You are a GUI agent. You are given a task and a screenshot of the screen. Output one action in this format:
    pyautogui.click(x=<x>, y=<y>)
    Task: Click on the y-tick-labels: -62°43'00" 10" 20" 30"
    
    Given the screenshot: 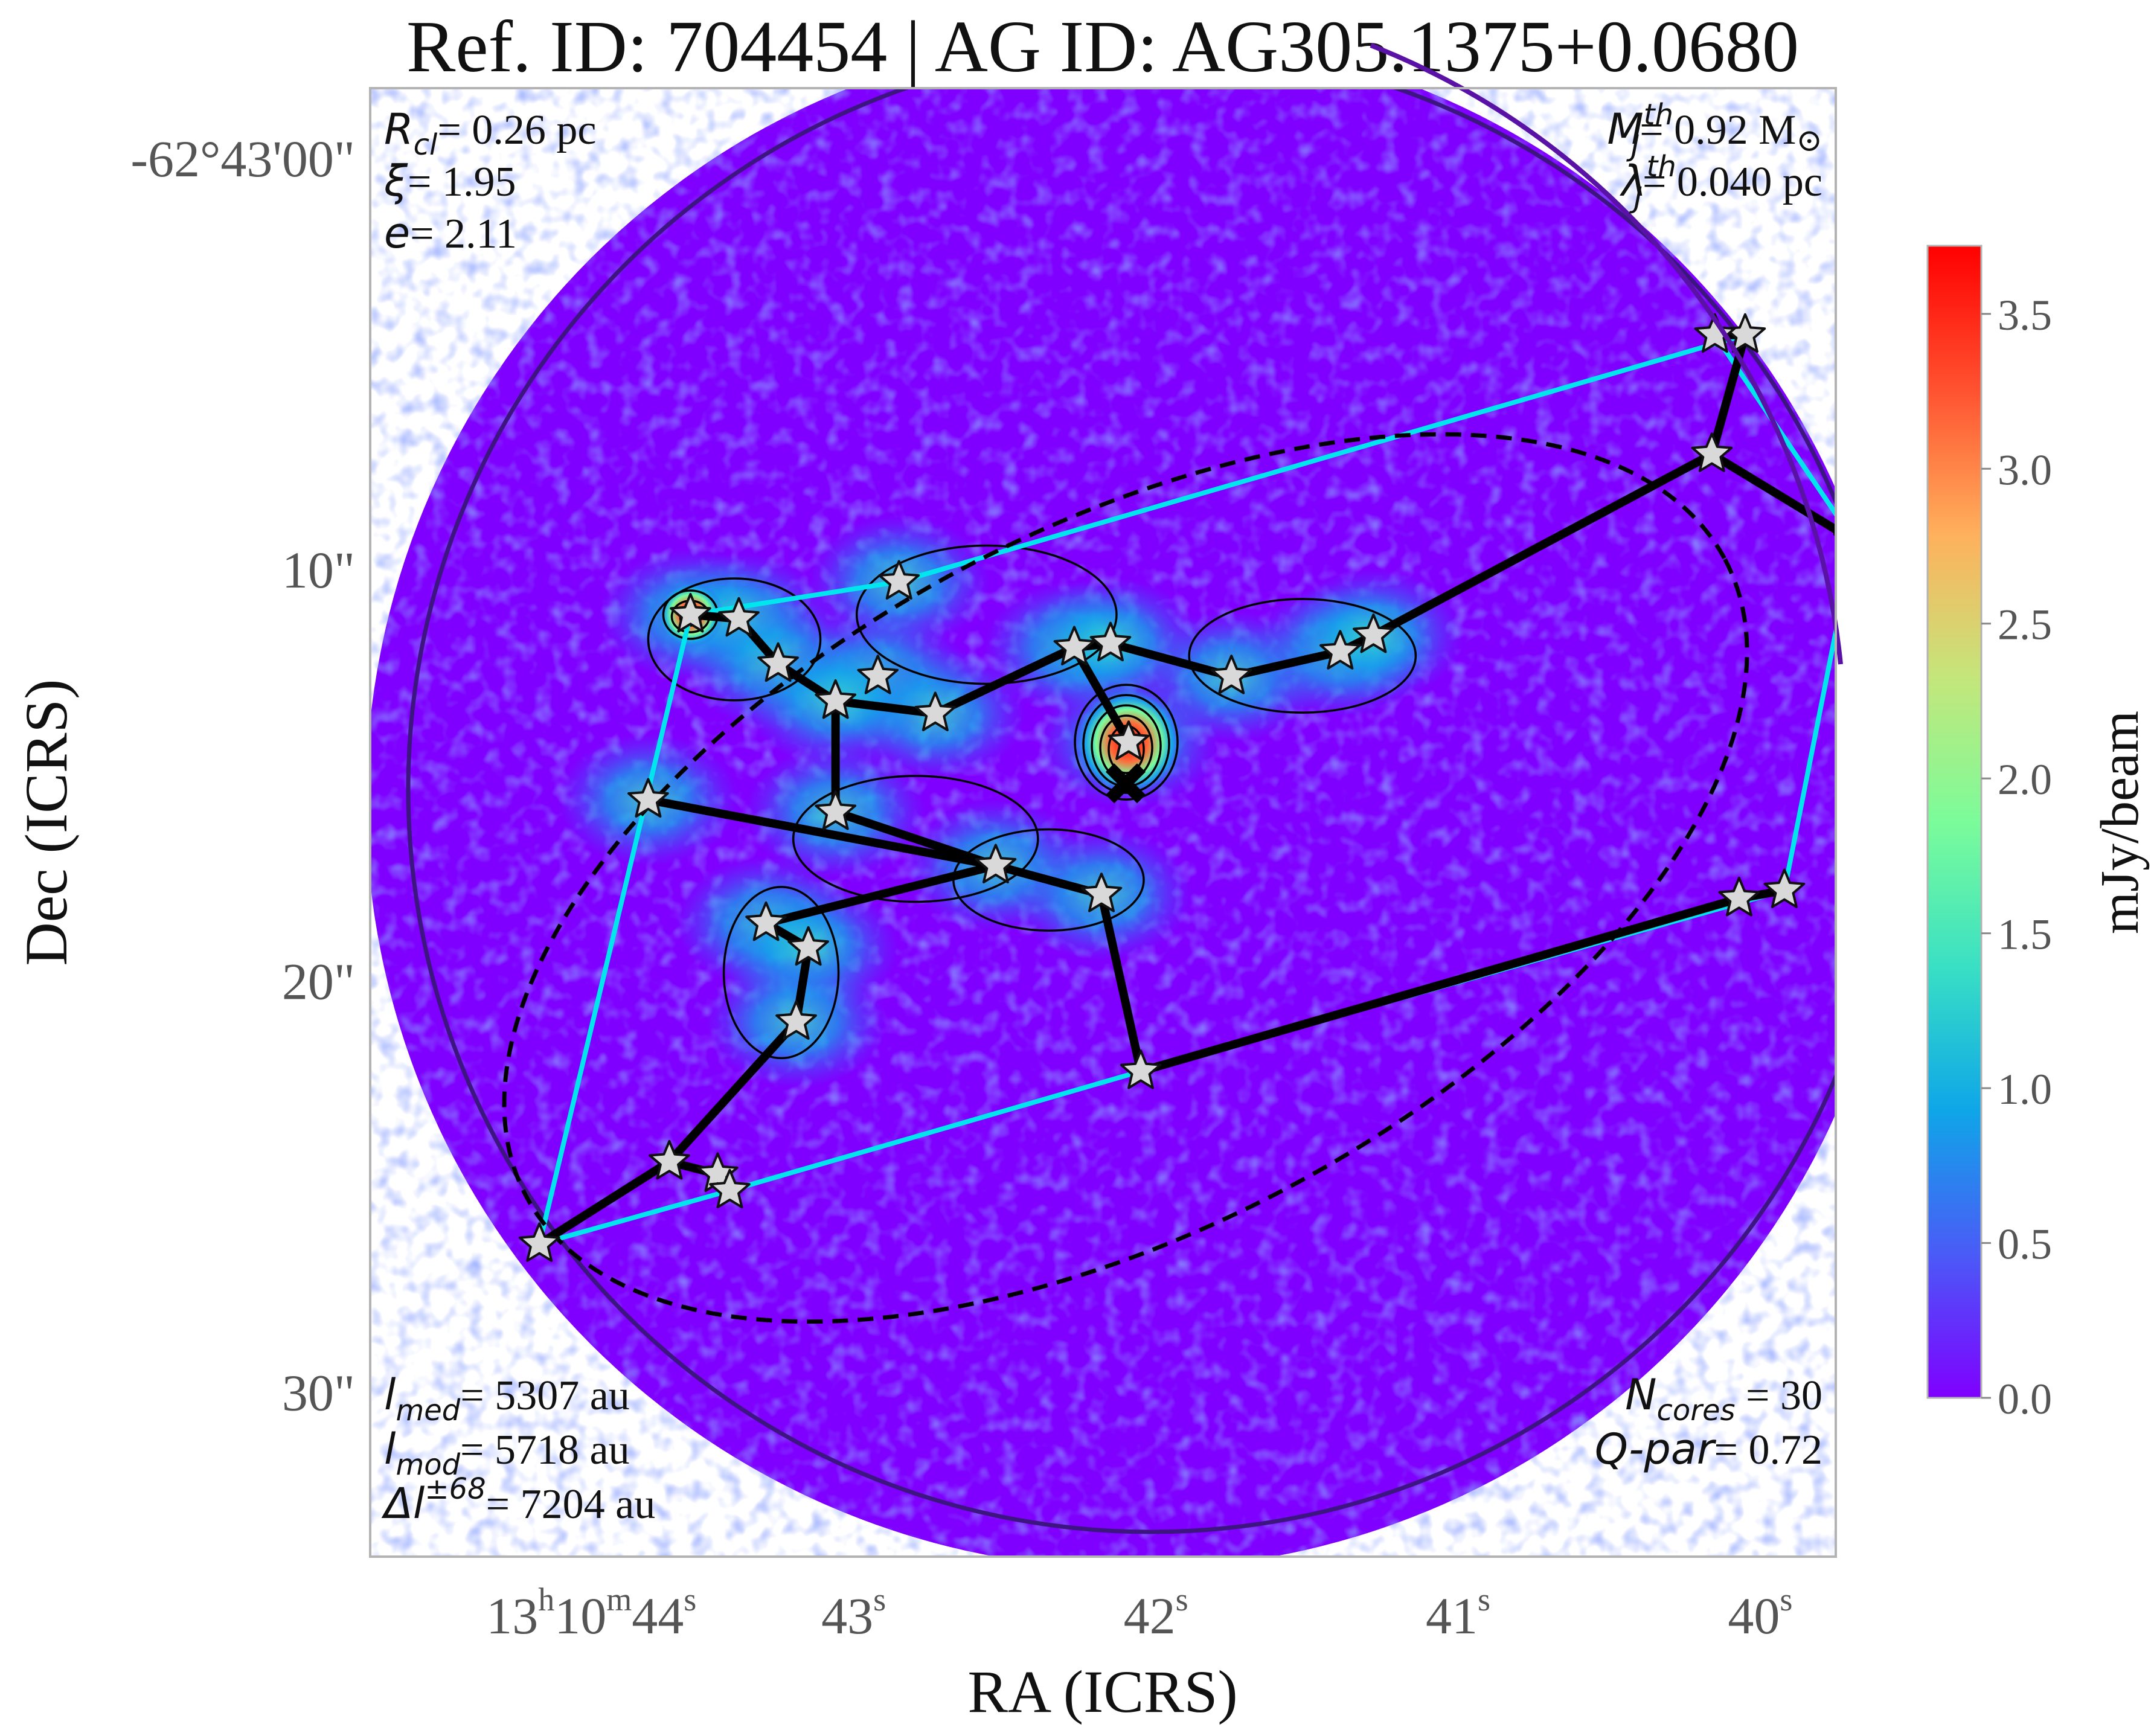 What is the action you would take?
    pyautogui.click(x=243, y=776)
    